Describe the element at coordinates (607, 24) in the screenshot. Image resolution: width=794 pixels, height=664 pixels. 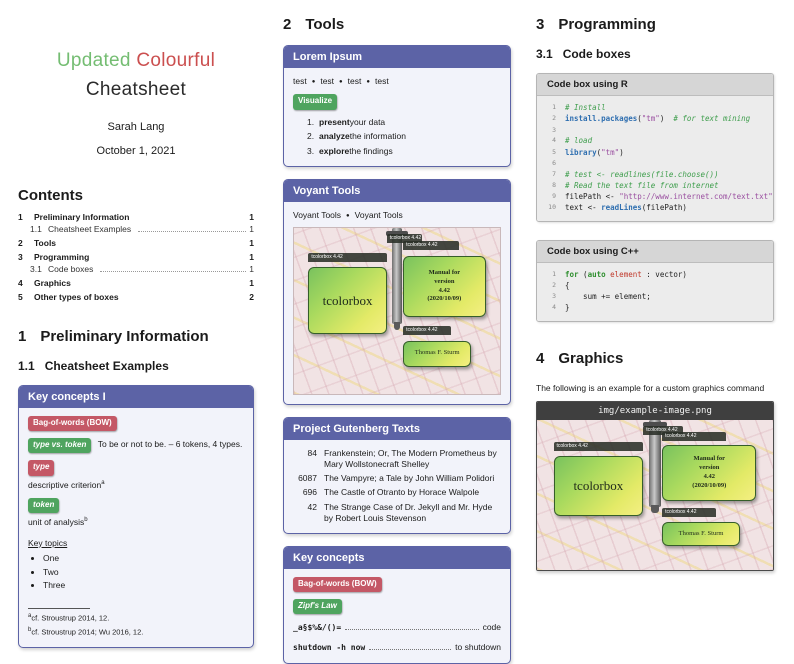
I see `section-title: Programming` at that location.